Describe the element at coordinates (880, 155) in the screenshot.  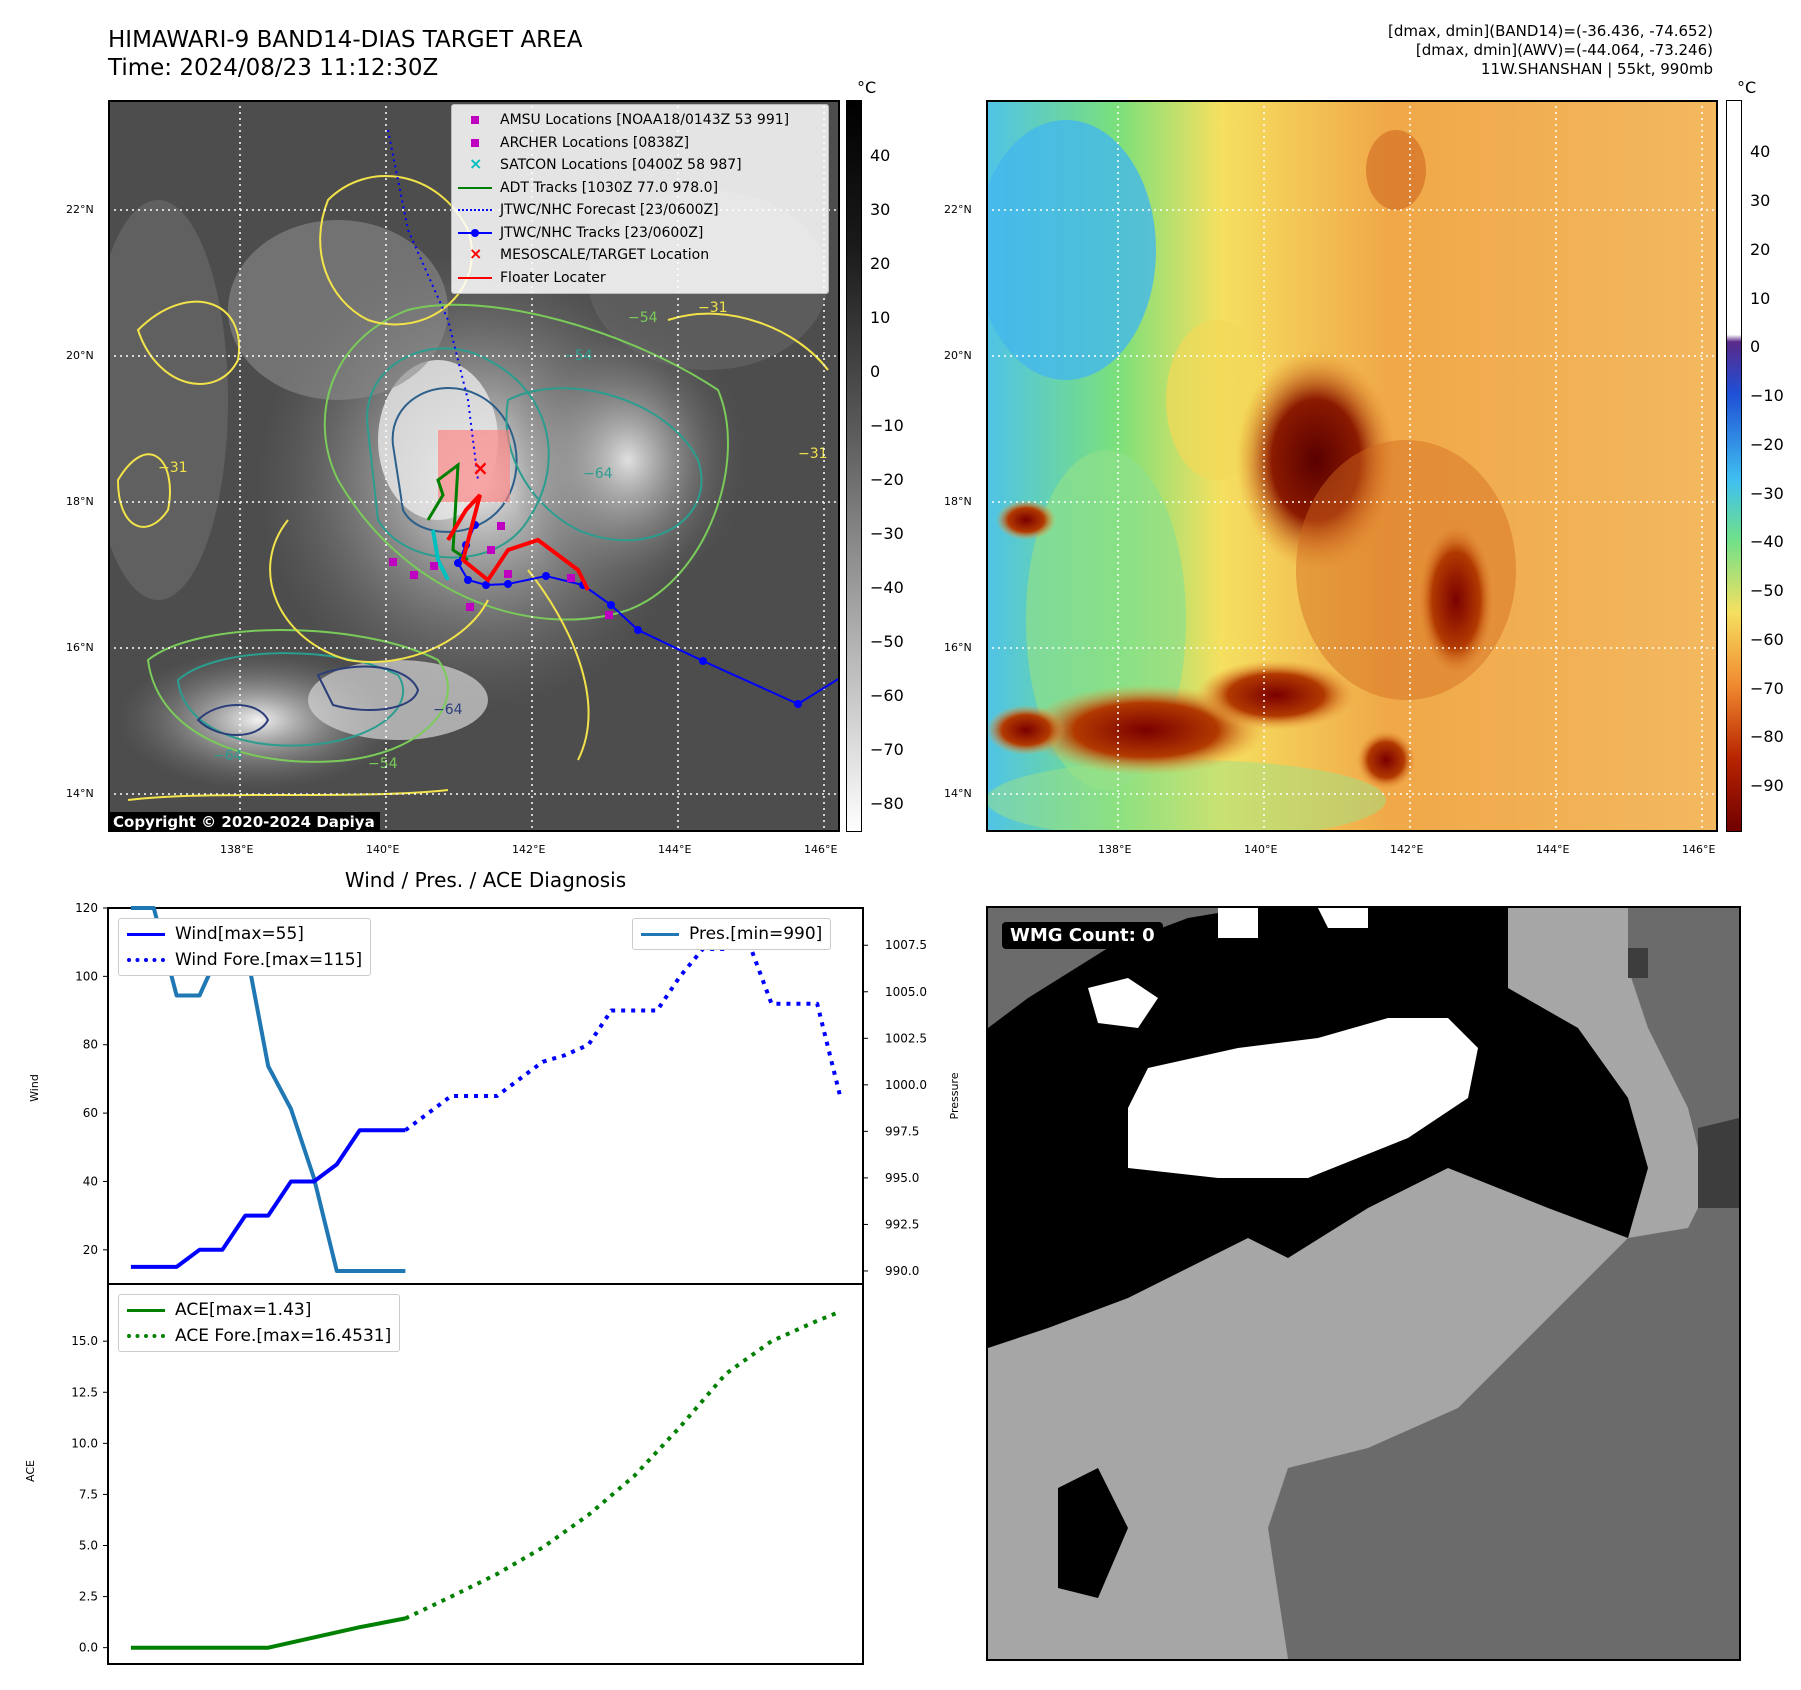
I see `colorbar-tick: 40` at that location.